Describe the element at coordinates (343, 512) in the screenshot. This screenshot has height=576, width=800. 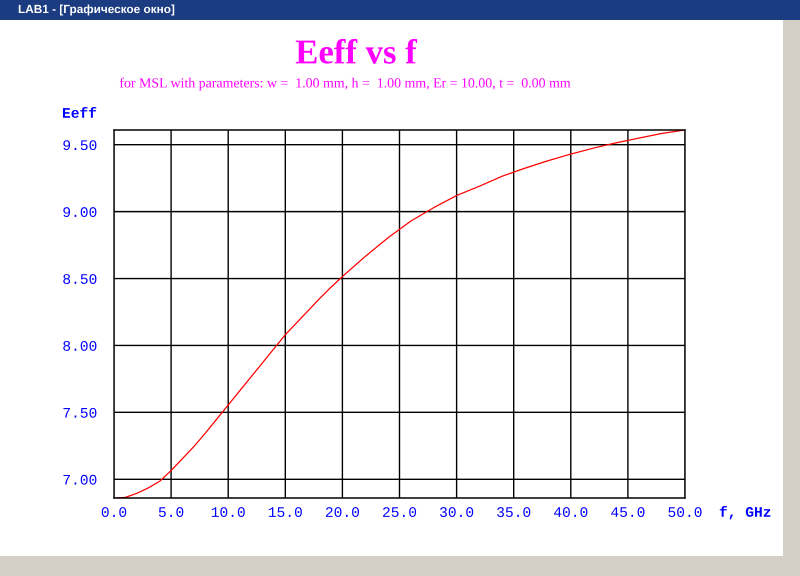
I see `x-tick-label: 20.0` at that location.